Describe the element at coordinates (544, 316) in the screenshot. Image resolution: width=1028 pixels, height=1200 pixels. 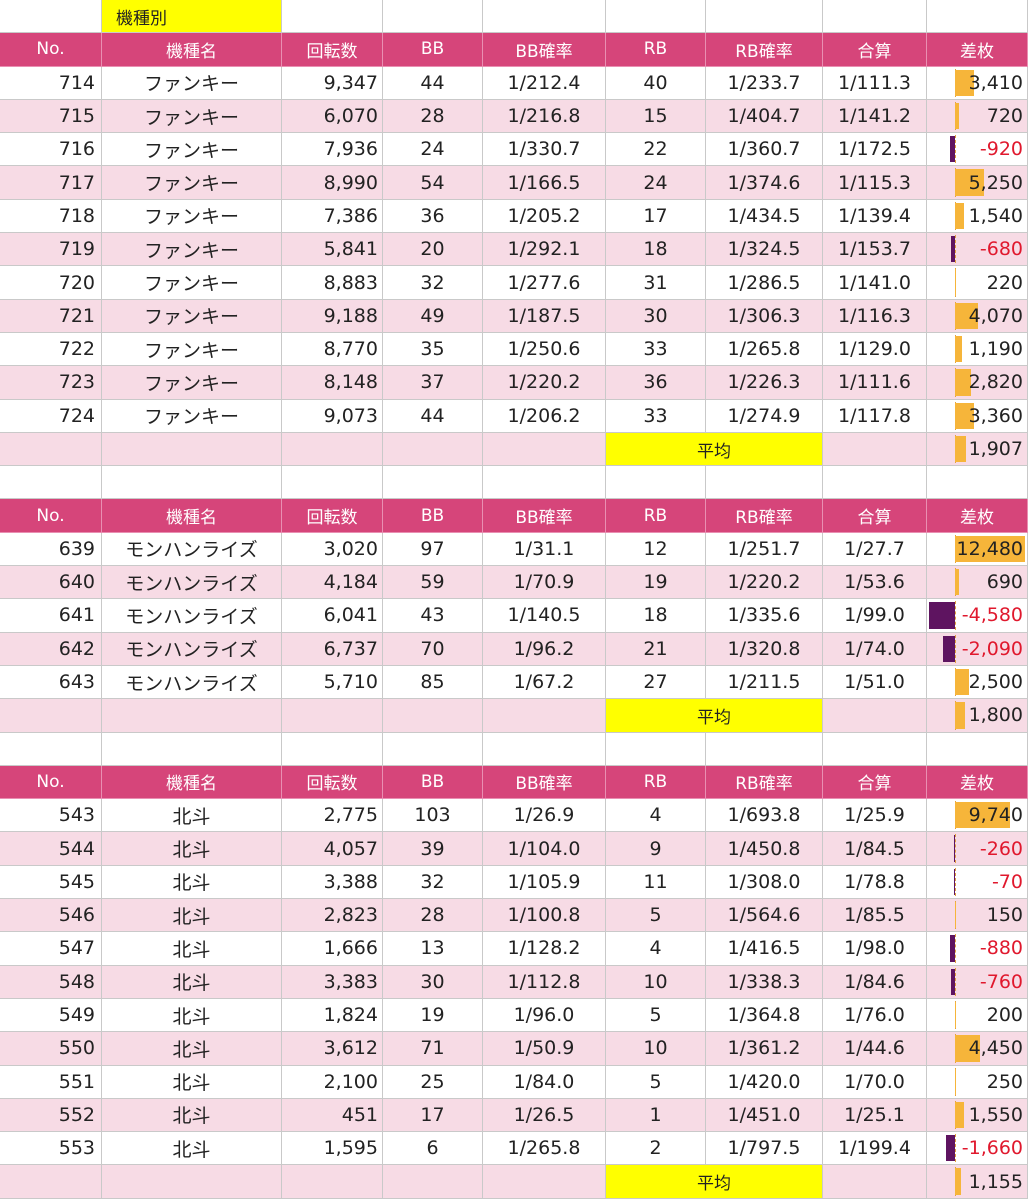
I see `bb-rate-cell: 1/187.5` at that location.